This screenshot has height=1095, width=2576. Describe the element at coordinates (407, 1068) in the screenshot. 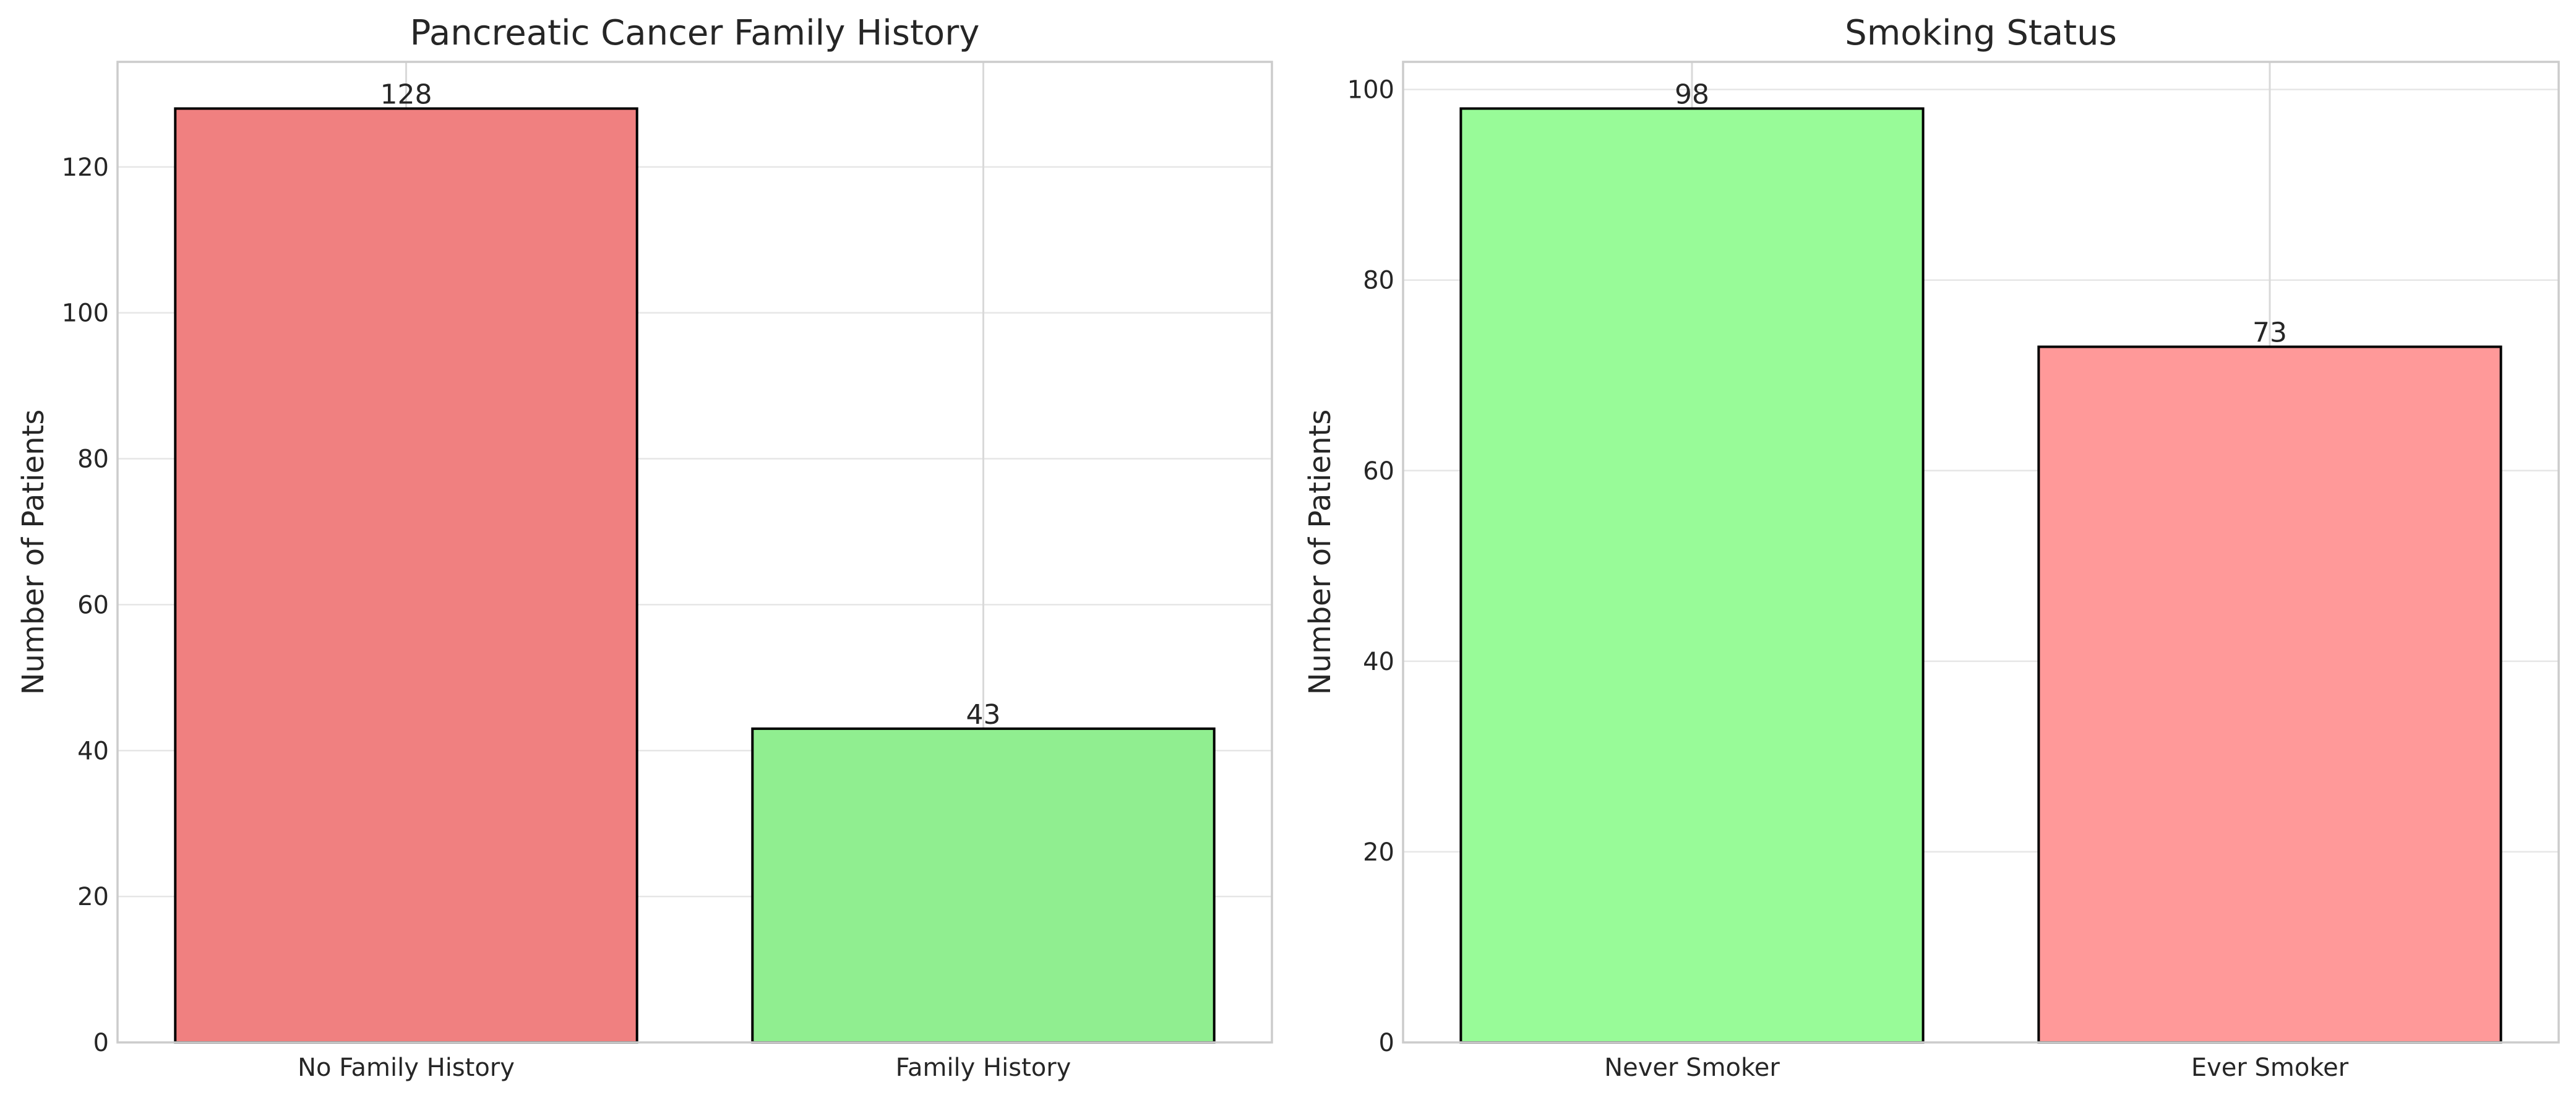

I see `x-tick-label: No Family History` at that location.